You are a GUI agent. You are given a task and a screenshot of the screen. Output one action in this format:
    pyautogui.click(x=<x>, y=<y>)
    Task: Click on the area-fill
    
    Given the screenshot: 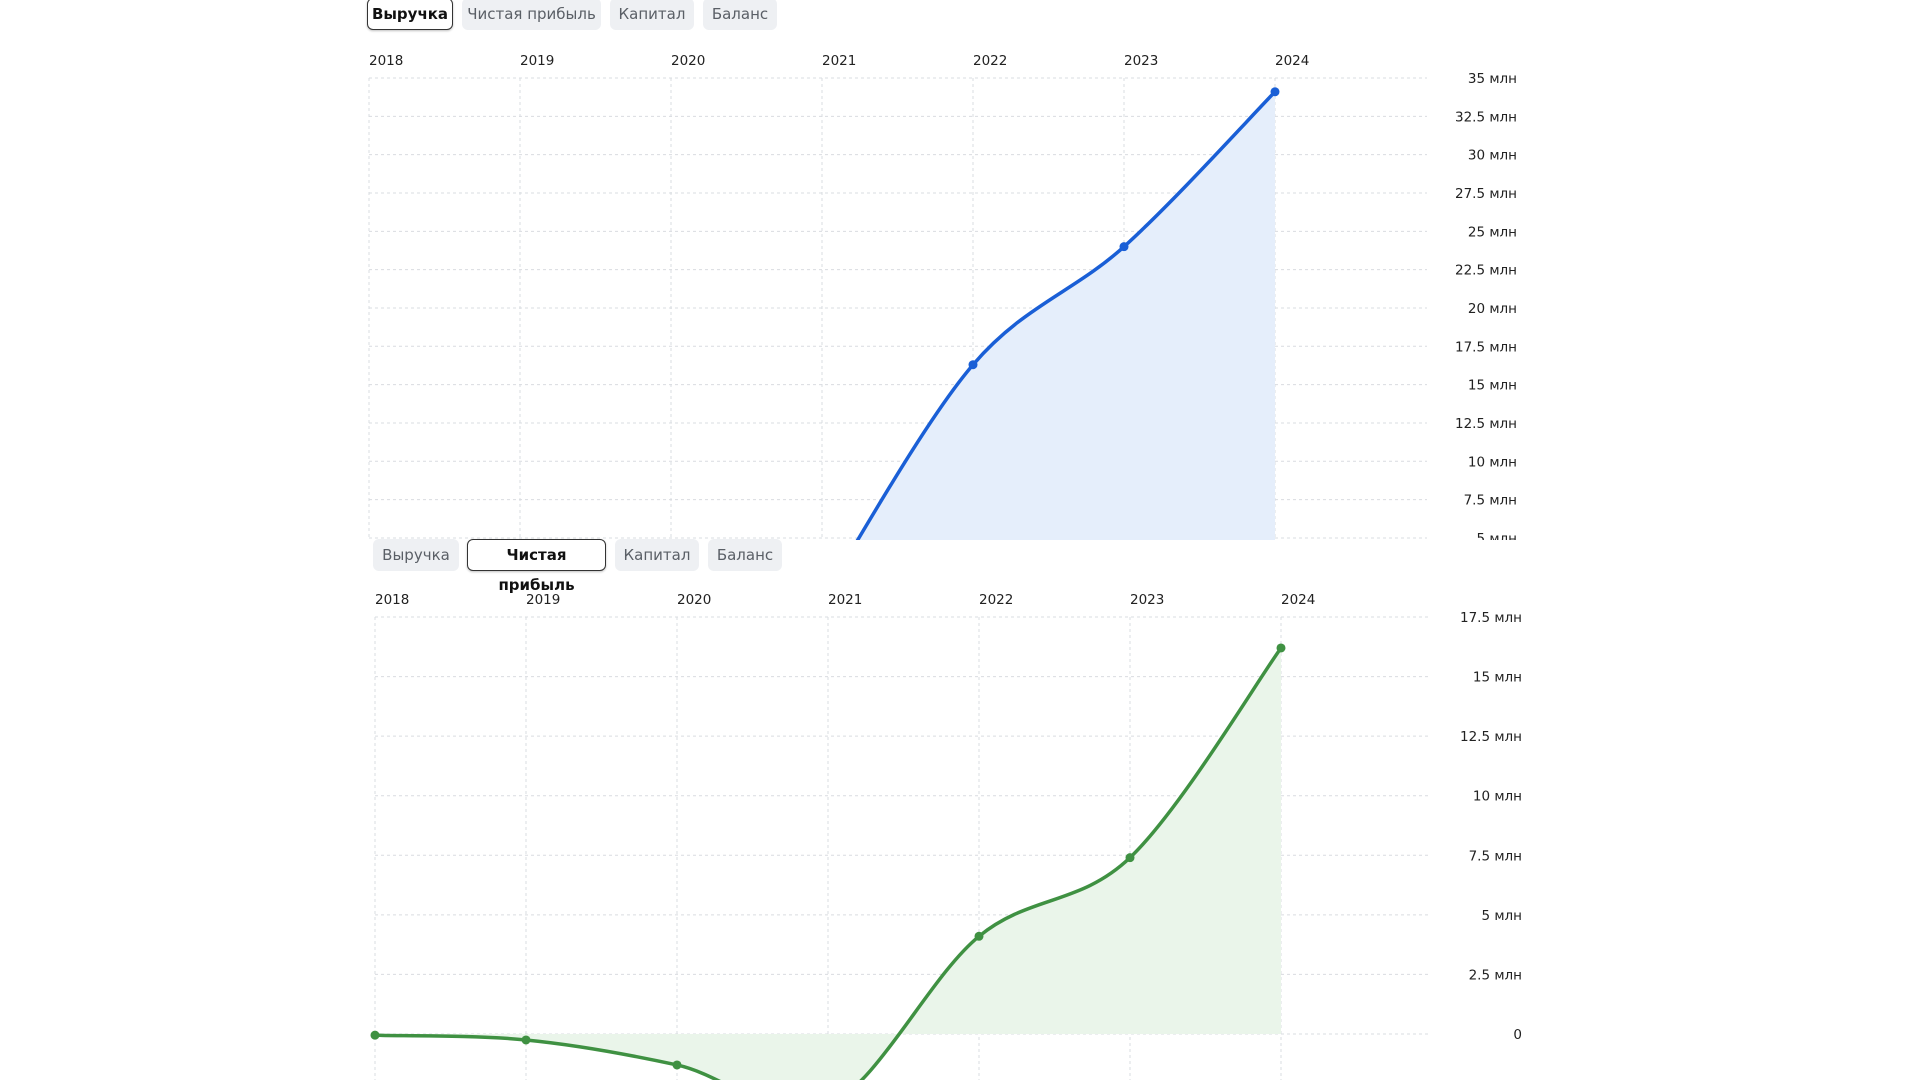 What is the action you would take?
    pyautogui.click(x=1066, y=315)
    